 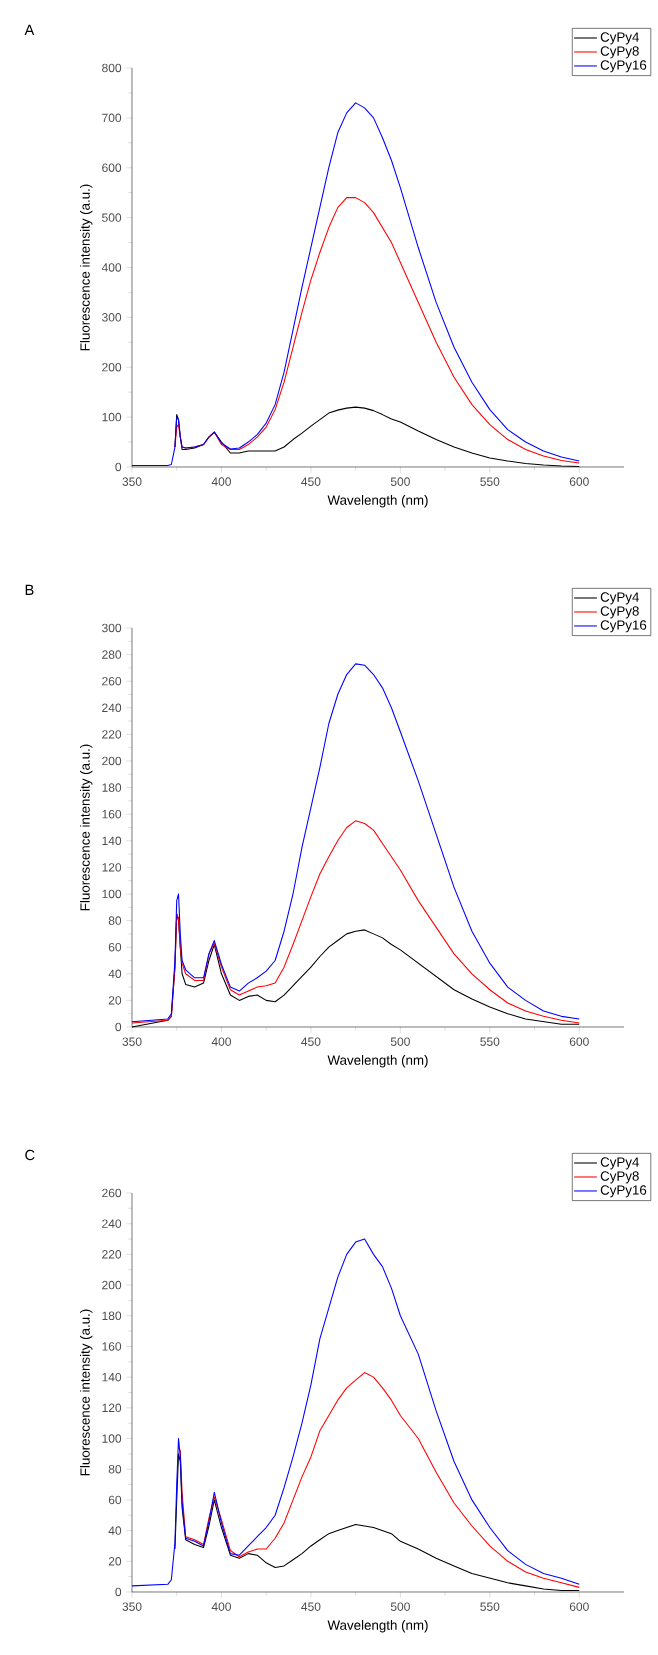 What do you see at coordinates (112, 217) in the screenshot?
I see `y-tick-label: 500` at bounding box center [112, 217].